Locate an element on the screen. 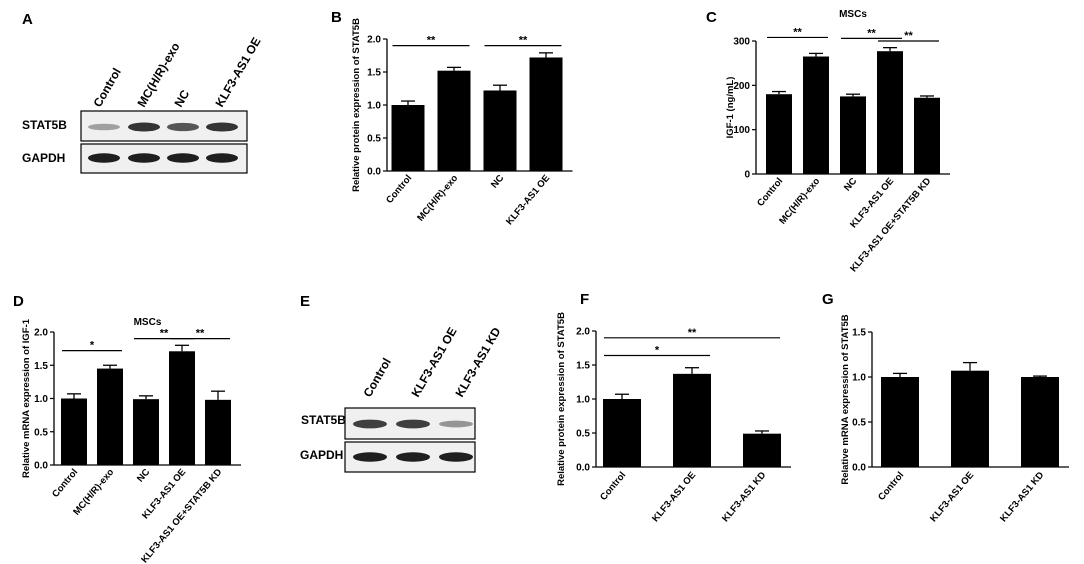 This screenshot has width=1084, height=564. y-tick-label: 100 is located at coordinates (741, 130).